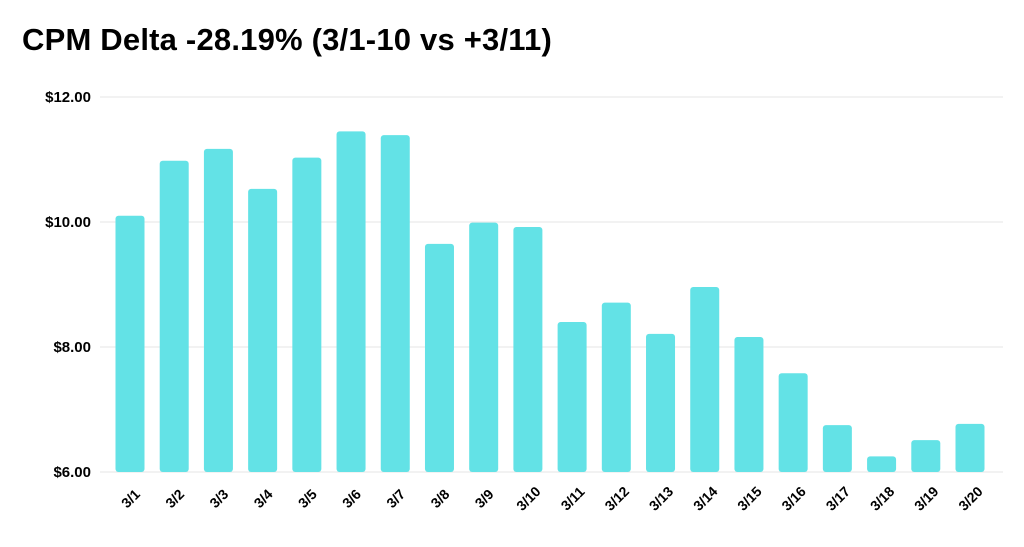  Describe the element at coordinates (616, 498) in the screenshot. I see `x-tick-label: 3/12` at that location.